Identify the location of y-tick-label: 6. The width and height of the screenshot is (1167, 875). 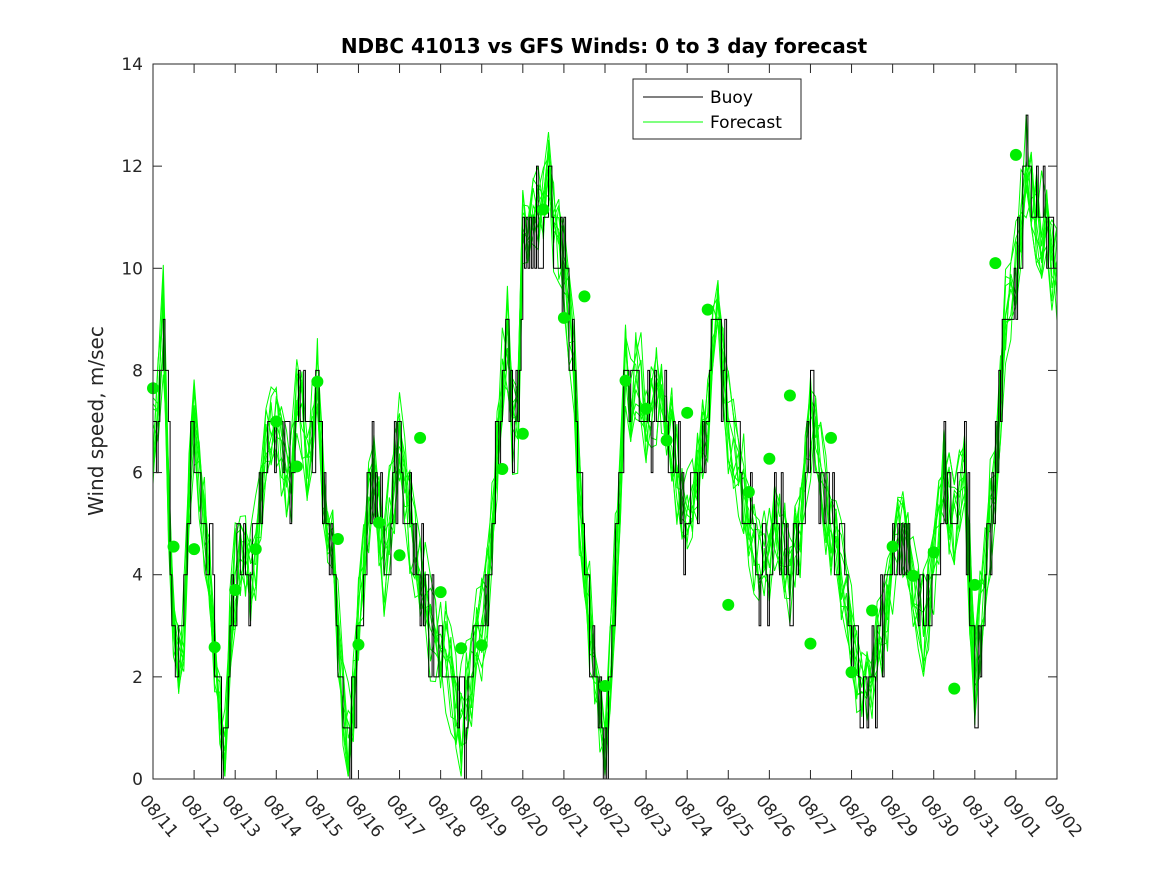
(137, 474).